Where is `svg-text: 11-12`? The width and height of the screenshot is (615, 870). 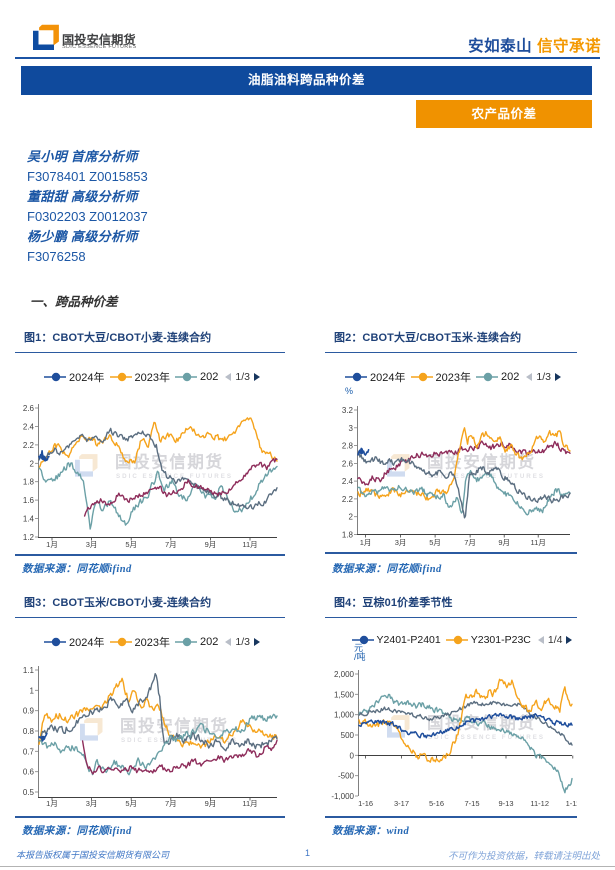 svg-text: 11-12 is located at coordinates (539, 803).